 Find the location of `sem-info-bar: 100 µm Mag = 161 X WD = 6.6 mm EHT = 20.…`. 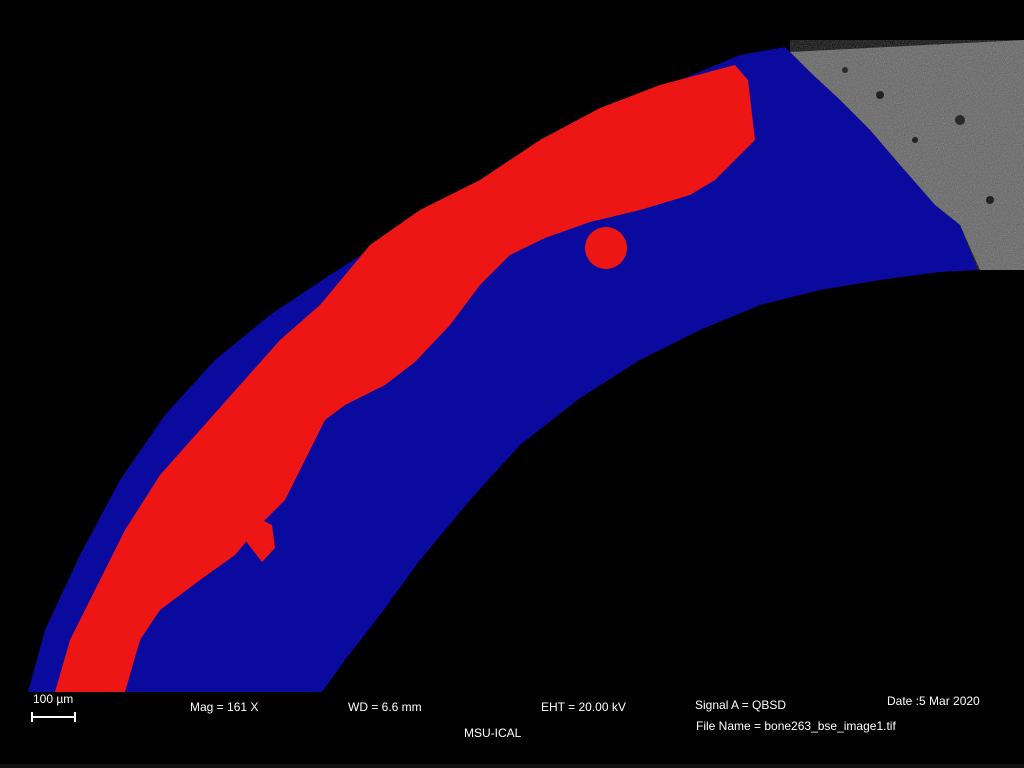

sem-info-bar: 100 µm Mag = 161 X WD = 6.6 mm EHT = 20.… is located at coordinates (512, 730).